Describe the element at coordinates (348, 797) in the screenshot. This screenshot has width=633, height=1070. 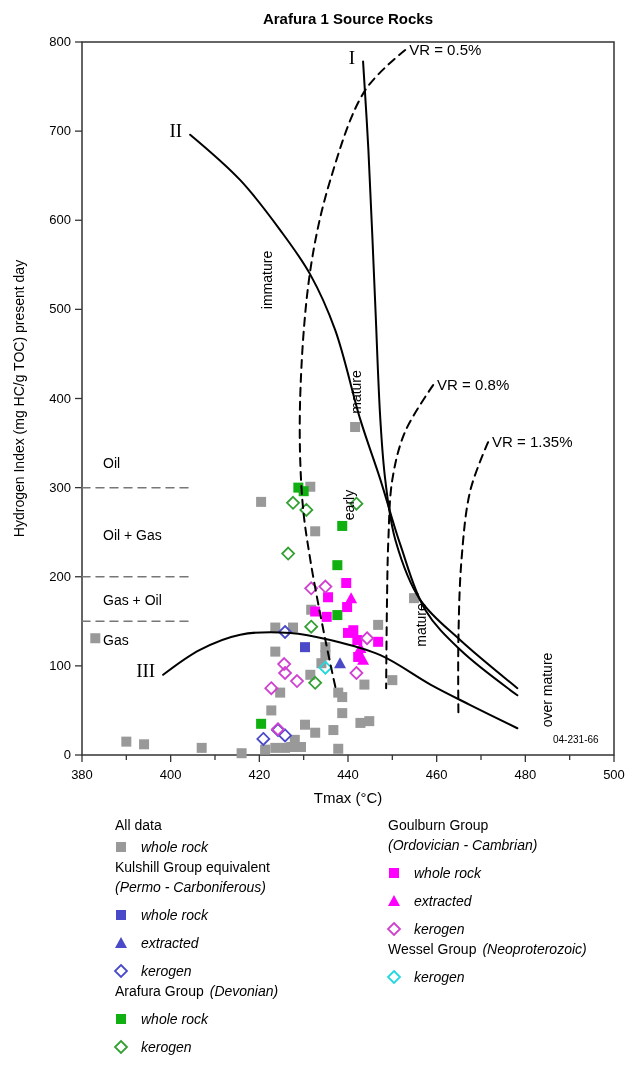
I see `x-axis-title: Tmax (°C)` at that location.